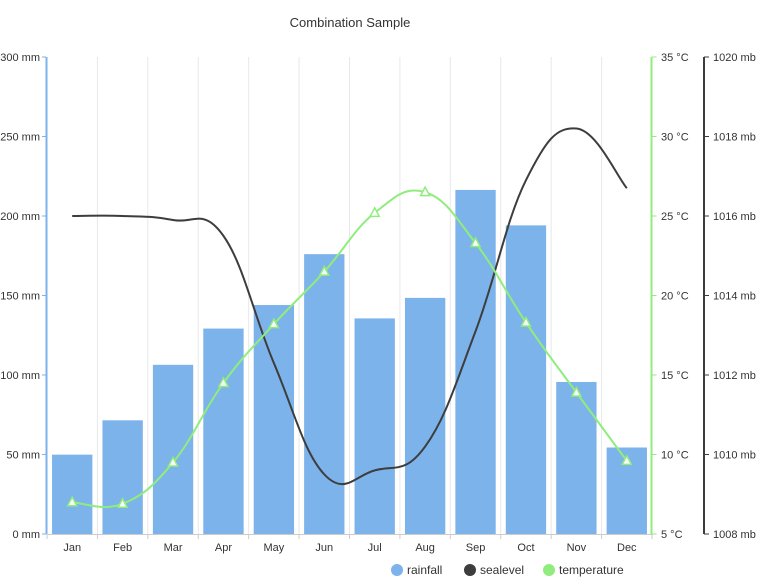 The width and height of the screenshot is (767, 587). Describe the element at coordinates (734, 535) in the screenshot. I see `sealevel-tick-label: 1008 mb` at that location.